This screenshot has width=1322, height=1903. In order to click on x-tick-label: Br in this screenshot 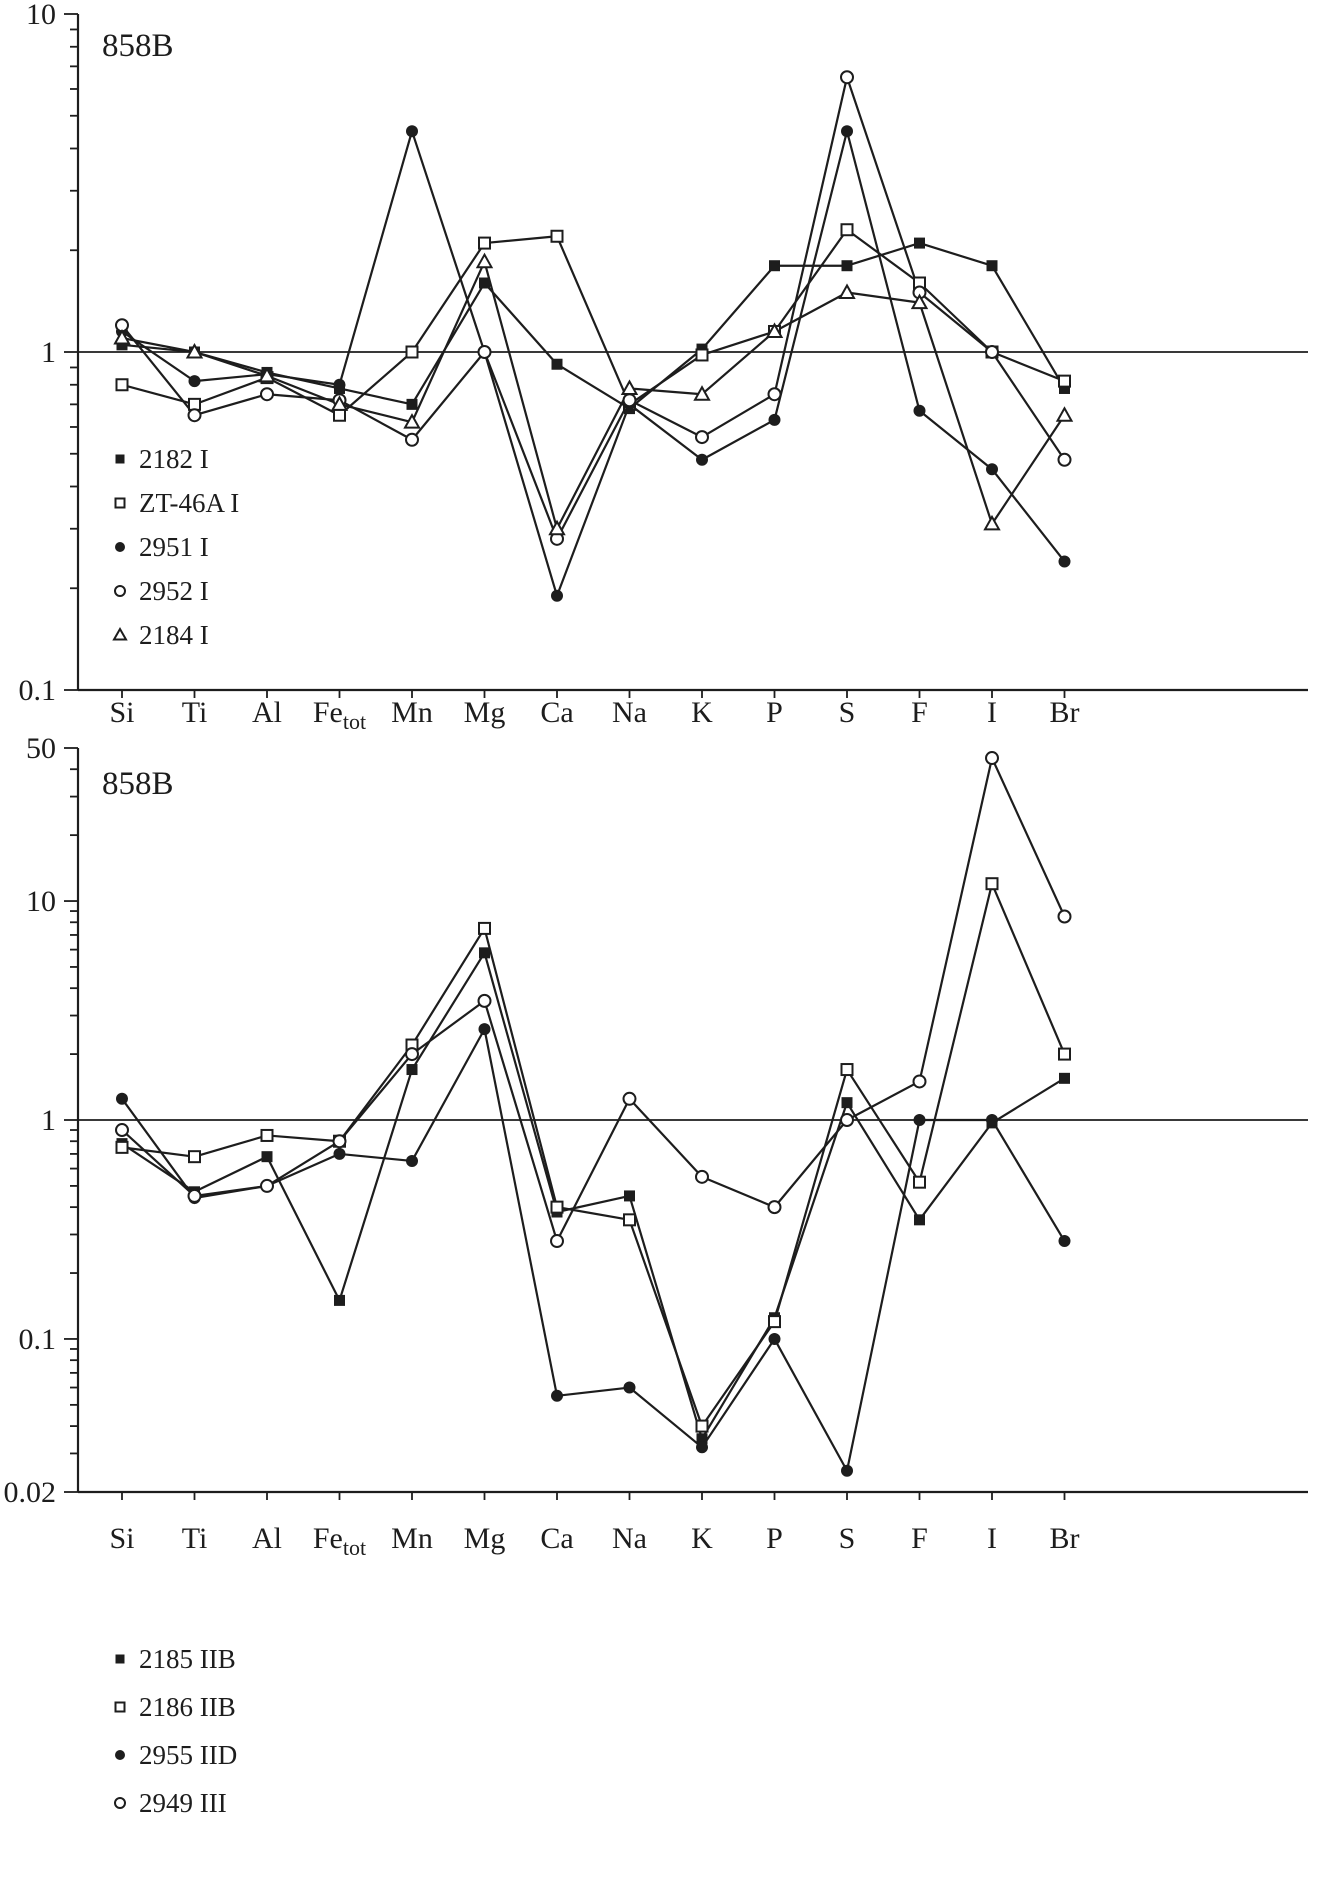, I will do `click(1065, 1538)`.